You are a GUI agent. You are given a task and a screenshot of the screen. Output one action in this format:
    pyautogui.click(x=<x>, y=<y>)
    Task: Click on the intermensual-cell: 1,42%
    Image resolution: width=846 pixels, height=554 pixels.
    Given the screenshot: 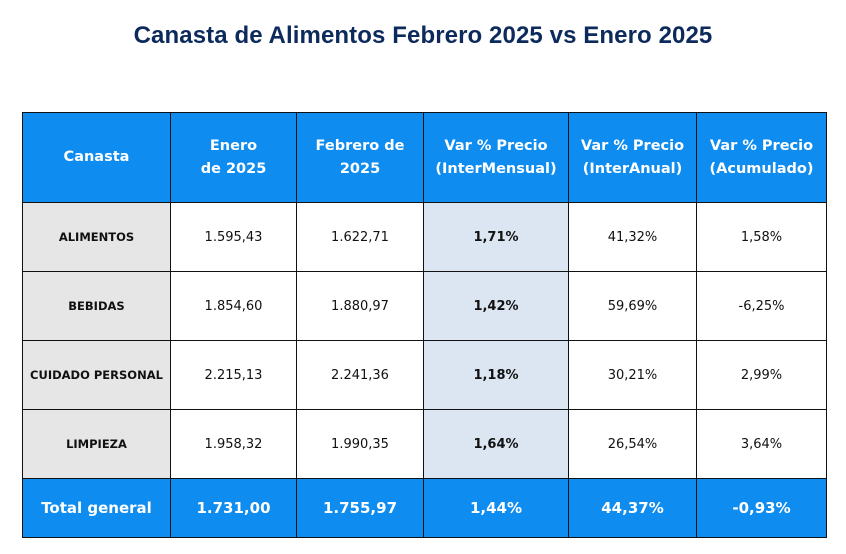 What is the action you would take?
    pyautogui.click(x=496, y=306)
    